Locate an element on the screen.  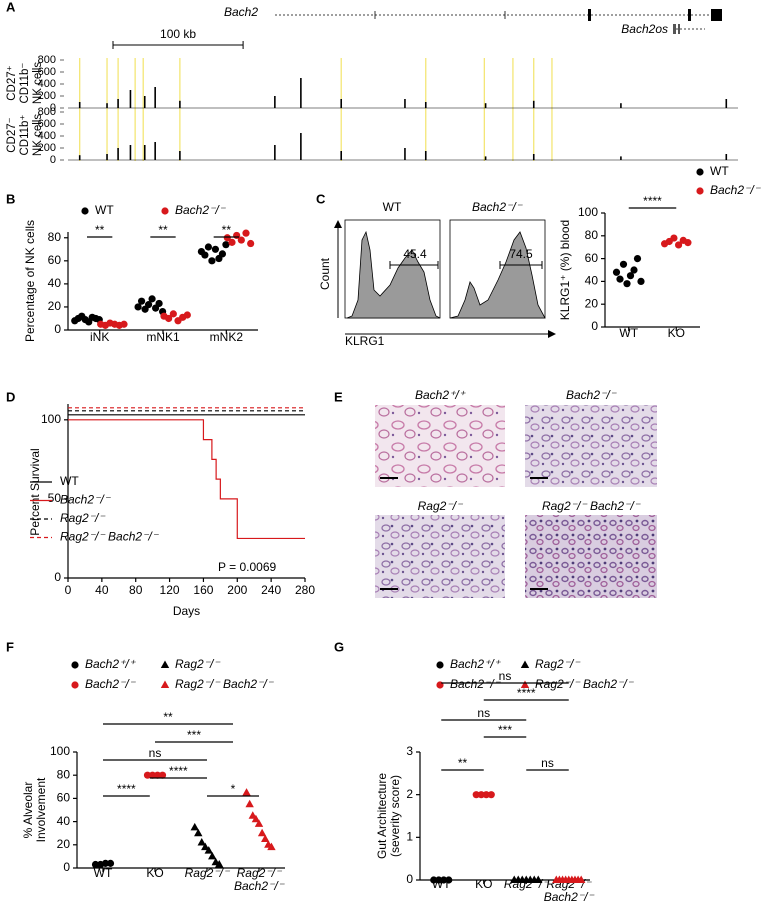
panel-letter: E is located at coordinates (338, 396).